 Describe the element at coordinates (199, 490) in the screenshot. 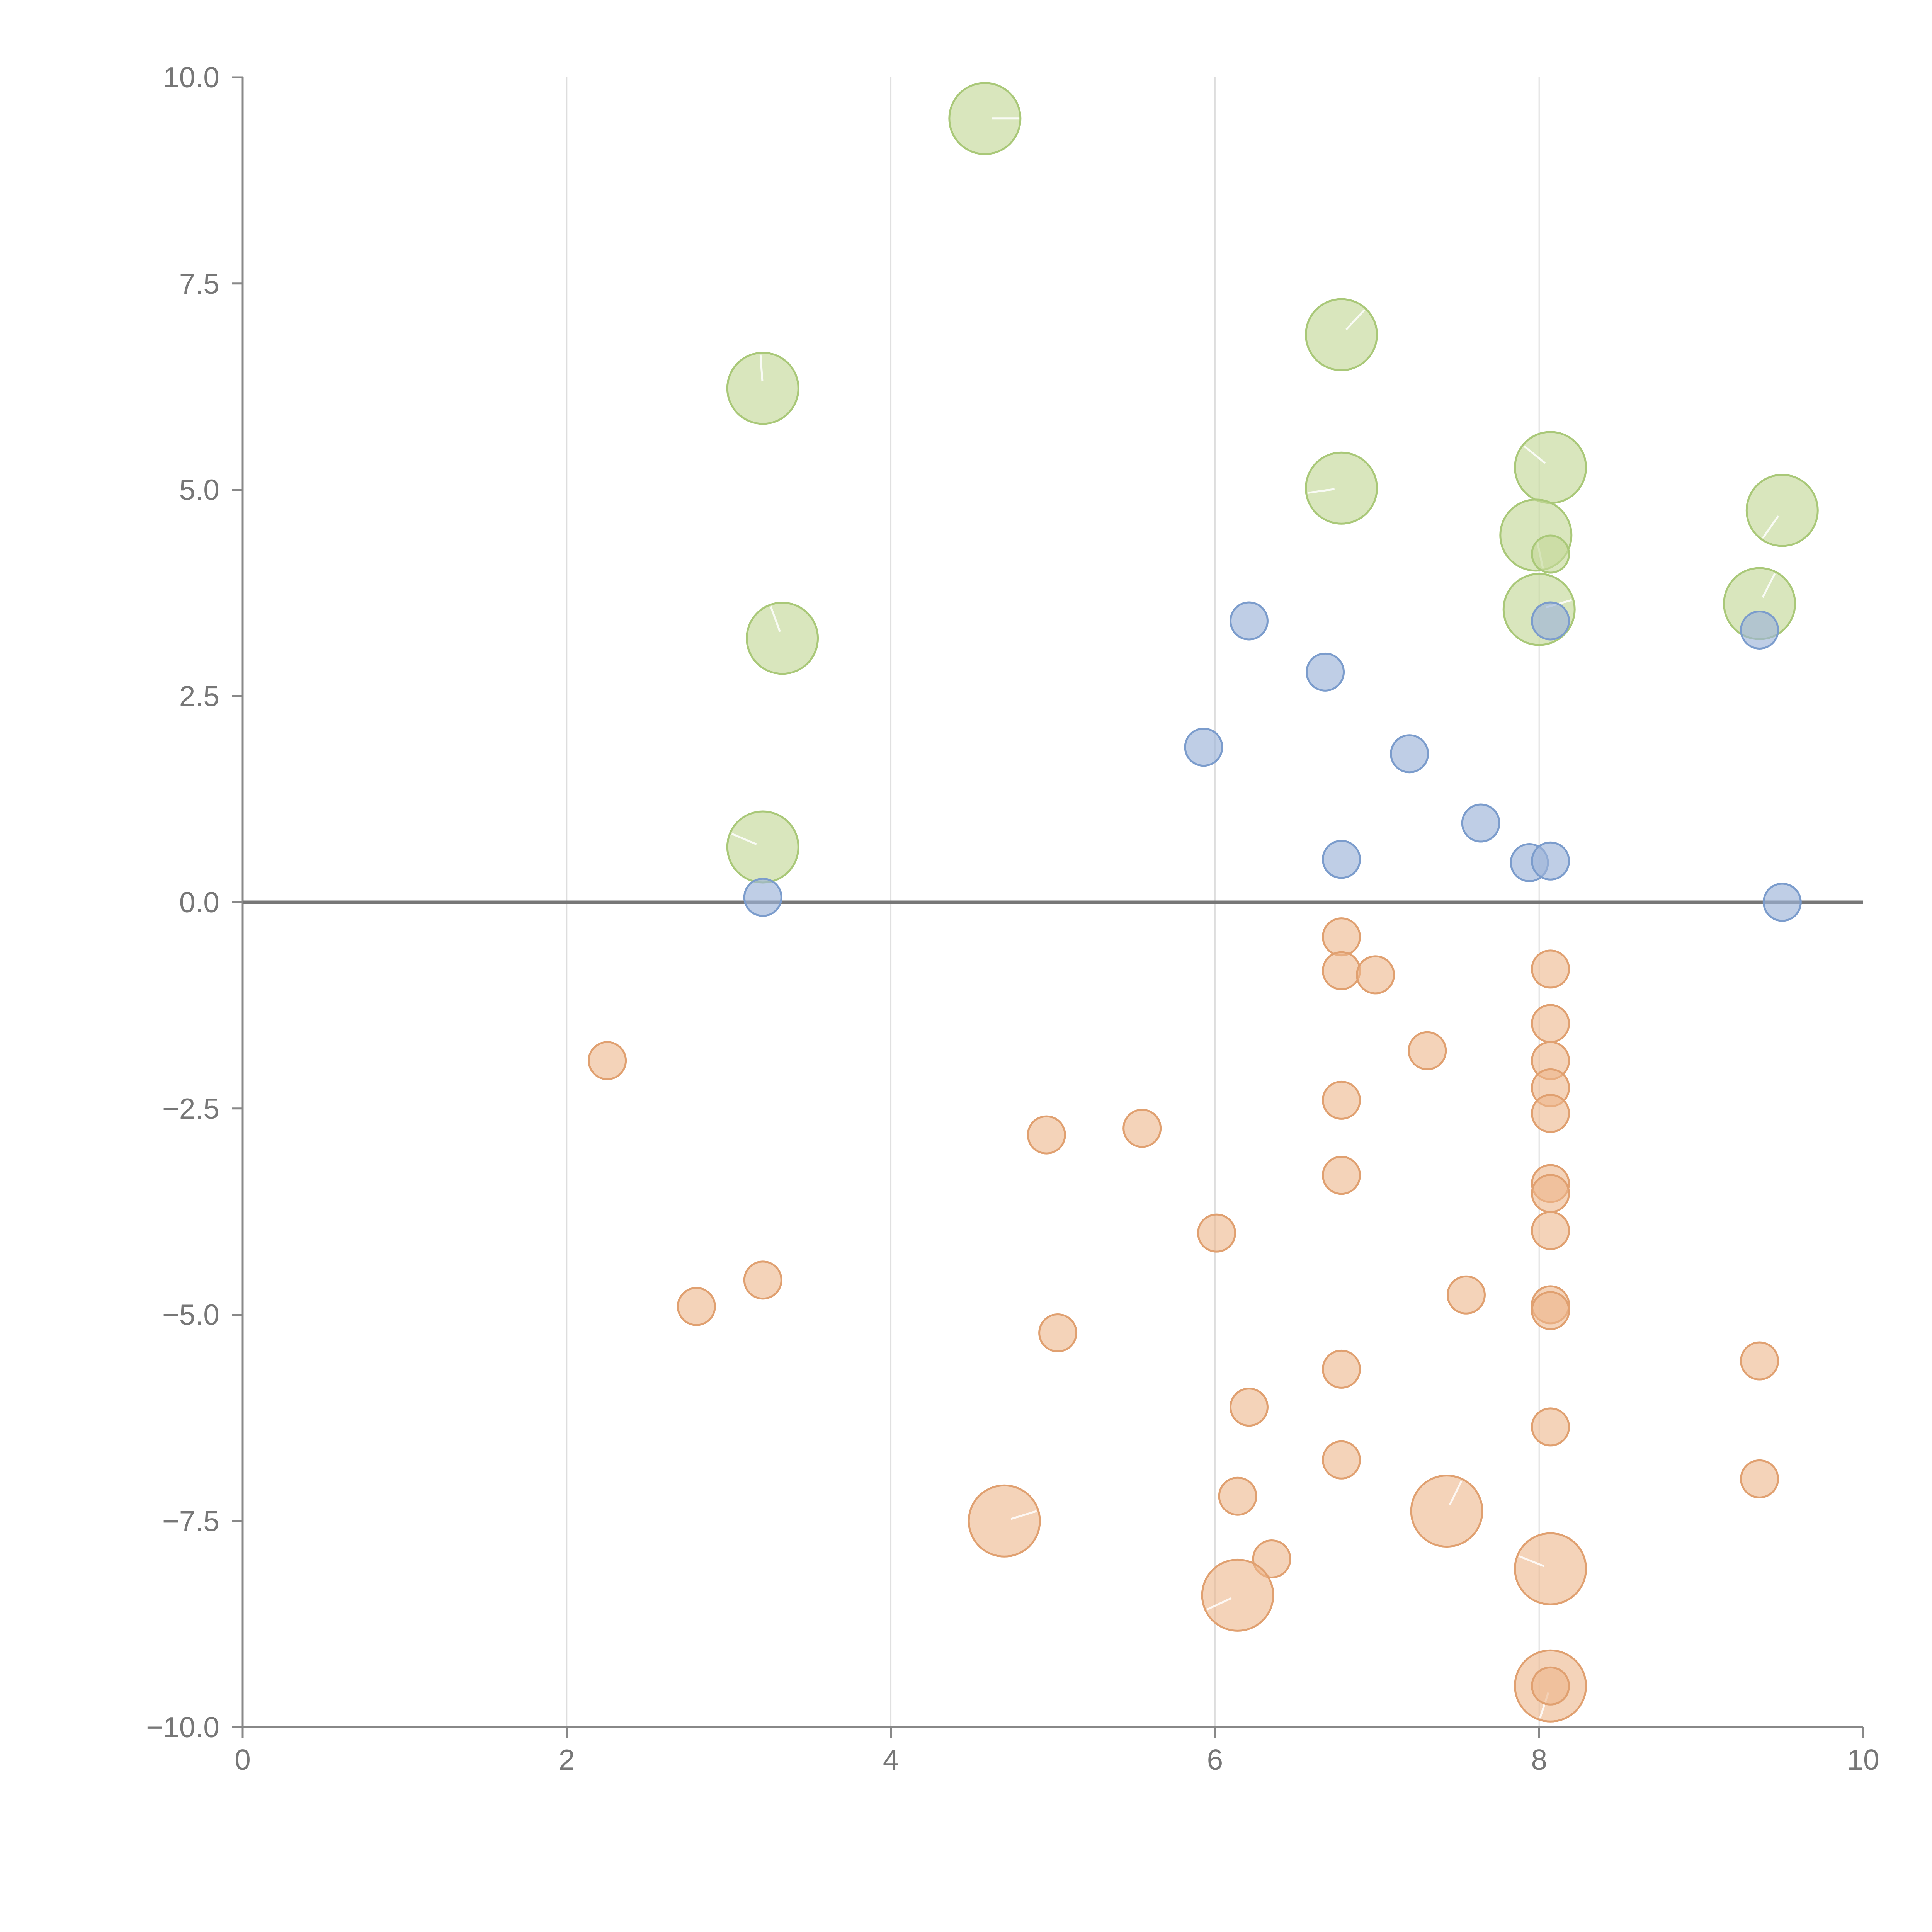

I see `y-tick-label-2: 5.0` at that location.